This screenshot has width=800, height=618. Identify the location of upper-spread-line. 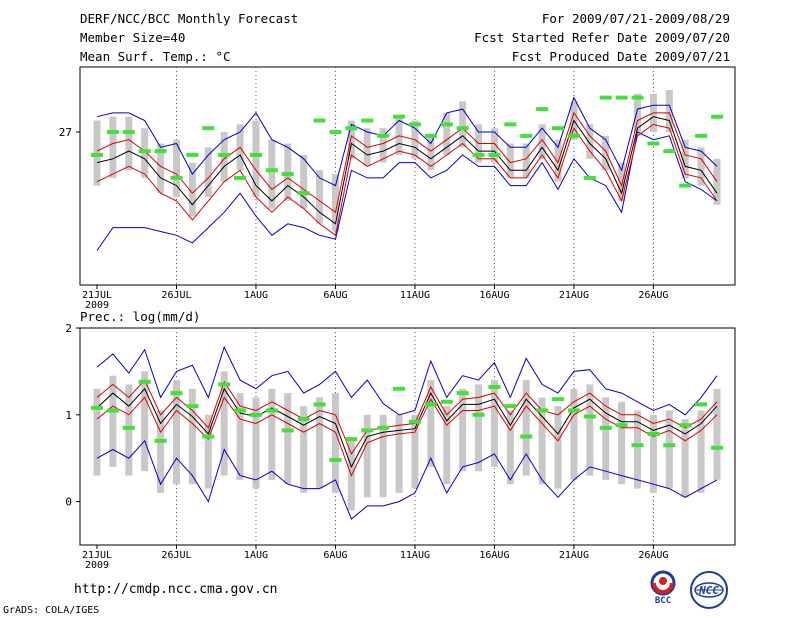
(407, 417).